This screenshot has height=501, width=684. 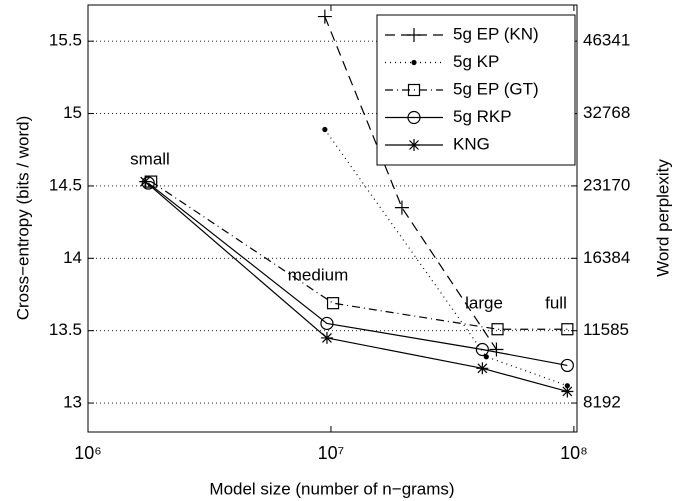 I want to click on y-axis-label: Cross−entropy (bits / word), so click(x=22, y=218).